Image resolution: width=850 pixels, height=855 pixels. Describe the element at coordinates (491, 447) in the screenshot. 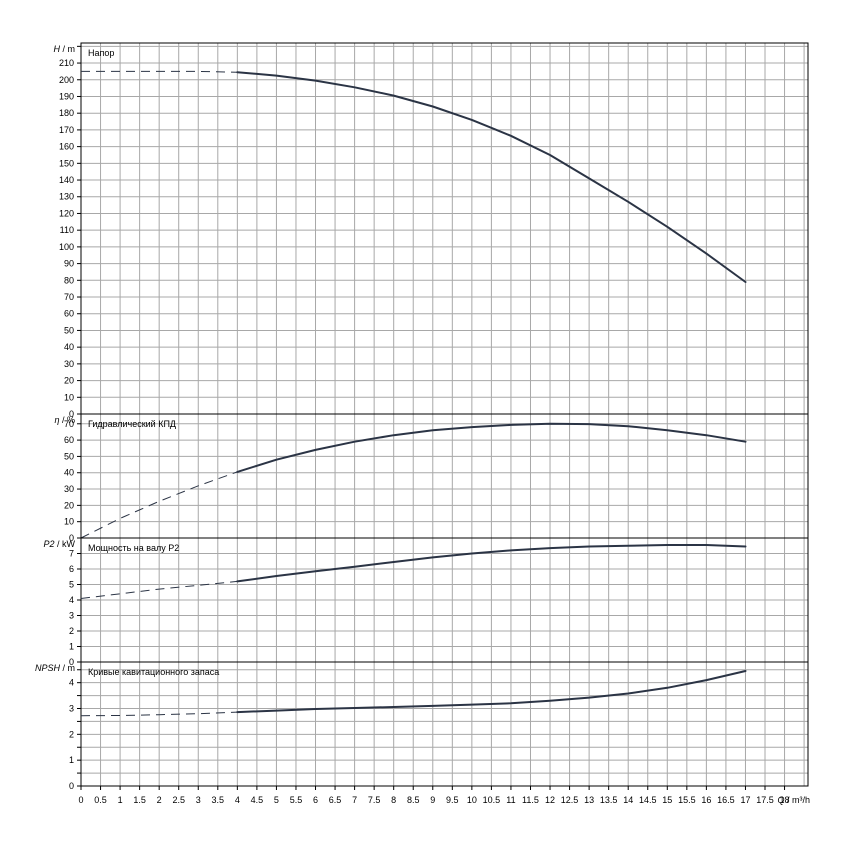

I see `efficiency-solid-curve` at that location.